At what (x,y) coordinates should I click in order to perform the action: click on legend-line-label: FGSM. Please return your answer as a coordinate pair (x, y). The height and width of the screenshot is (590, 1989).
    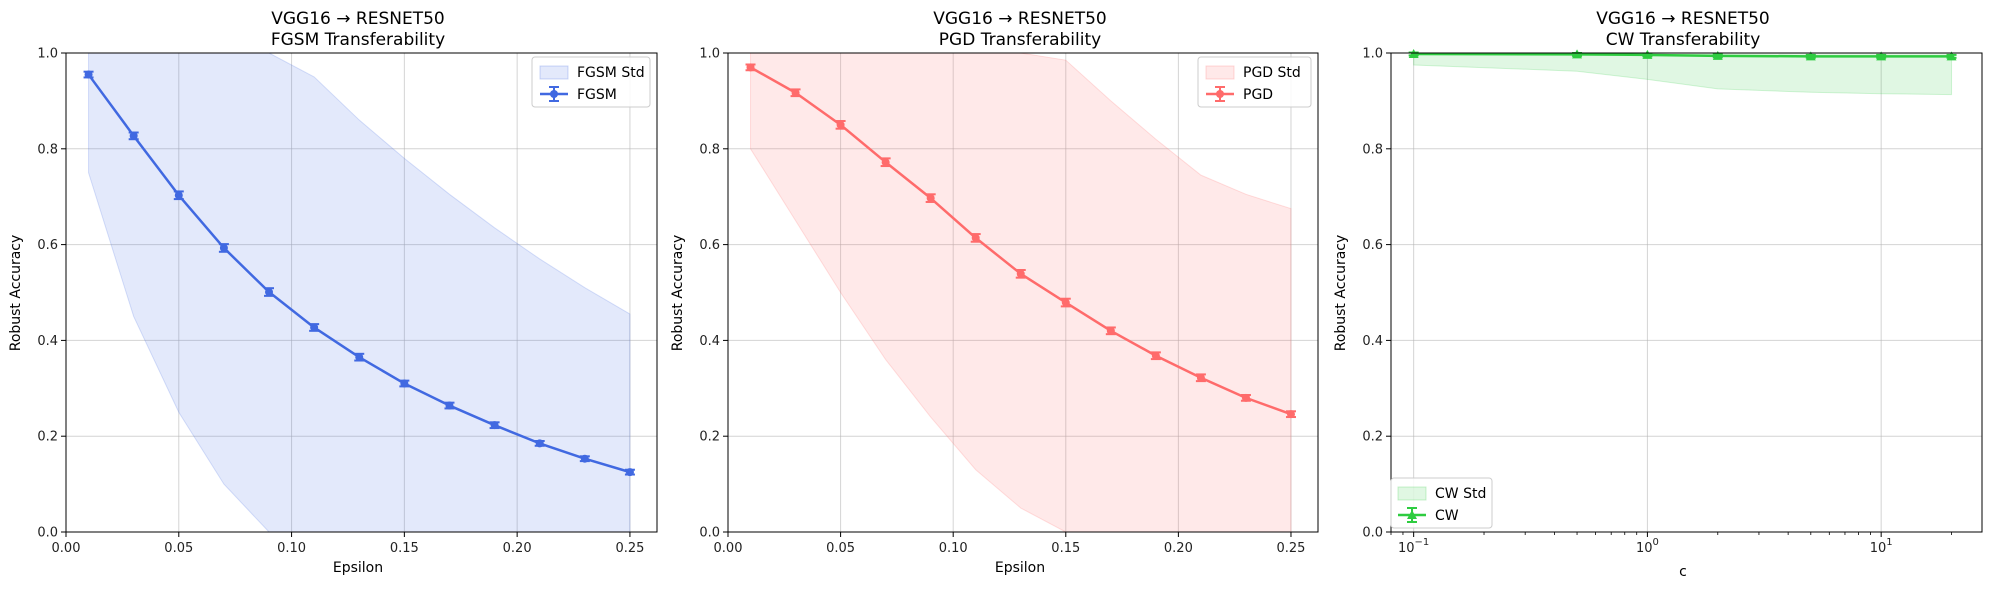
    Looking at the image, I should click on (597, 95).